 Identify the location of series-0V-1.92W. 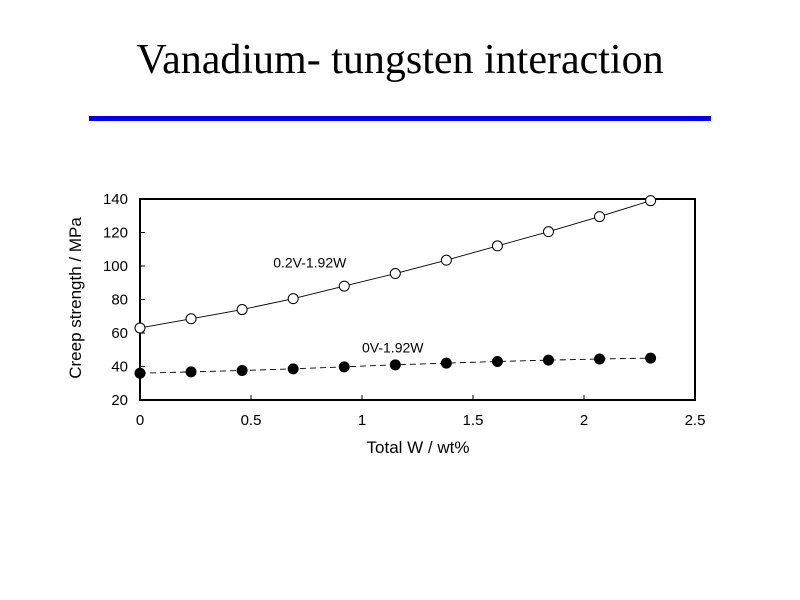
(395, 365).